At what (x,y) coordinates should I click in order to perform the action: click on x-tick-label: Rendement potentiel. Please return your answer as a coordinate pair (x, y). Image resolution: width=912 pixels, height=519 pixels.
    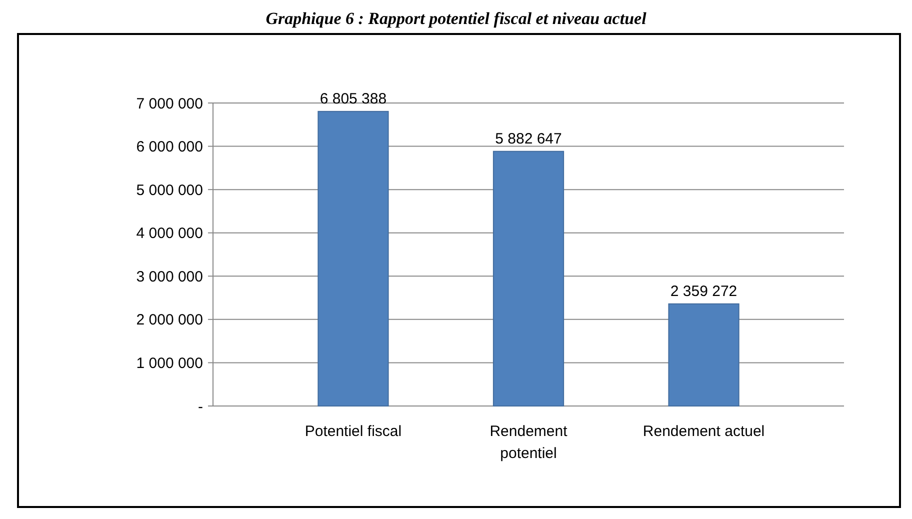
    Looking at the image, I should click on (529, 442).